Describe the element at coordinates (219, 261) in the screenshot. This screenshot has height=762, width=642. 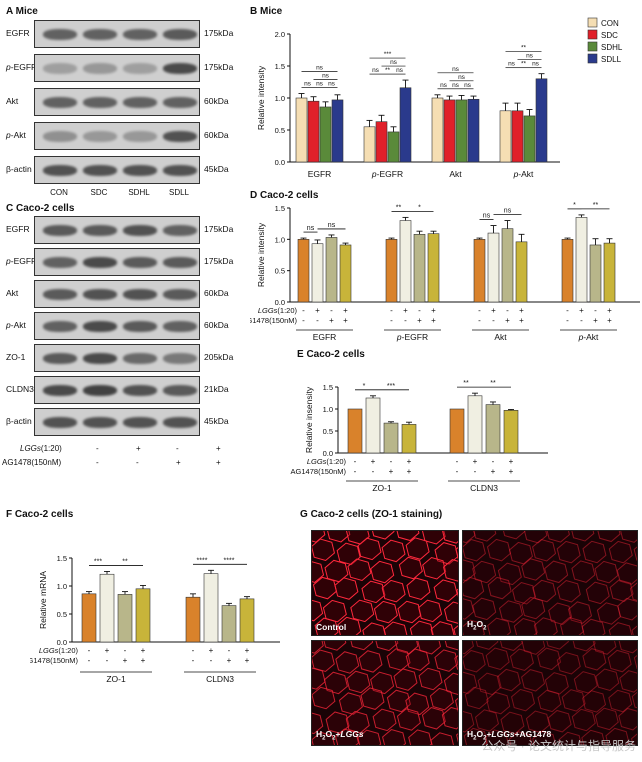
I see `blot-mw: 175kDa` at that location.